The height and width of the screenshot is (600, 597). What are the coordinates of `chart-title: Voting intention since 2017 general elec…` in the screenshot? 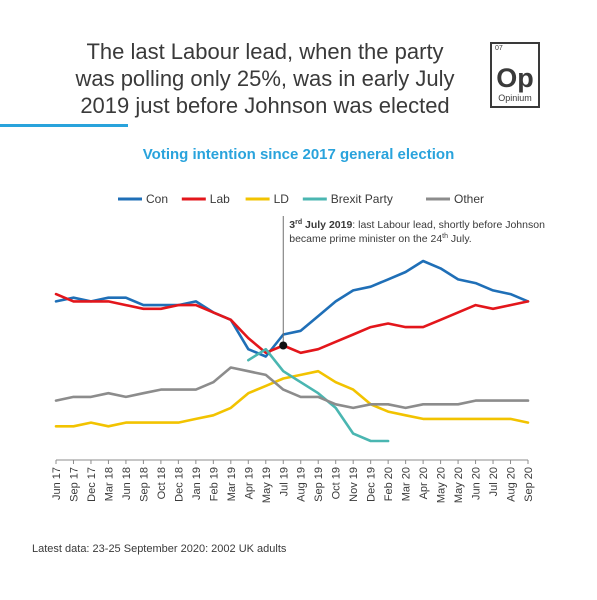 It's located at (298, 154).